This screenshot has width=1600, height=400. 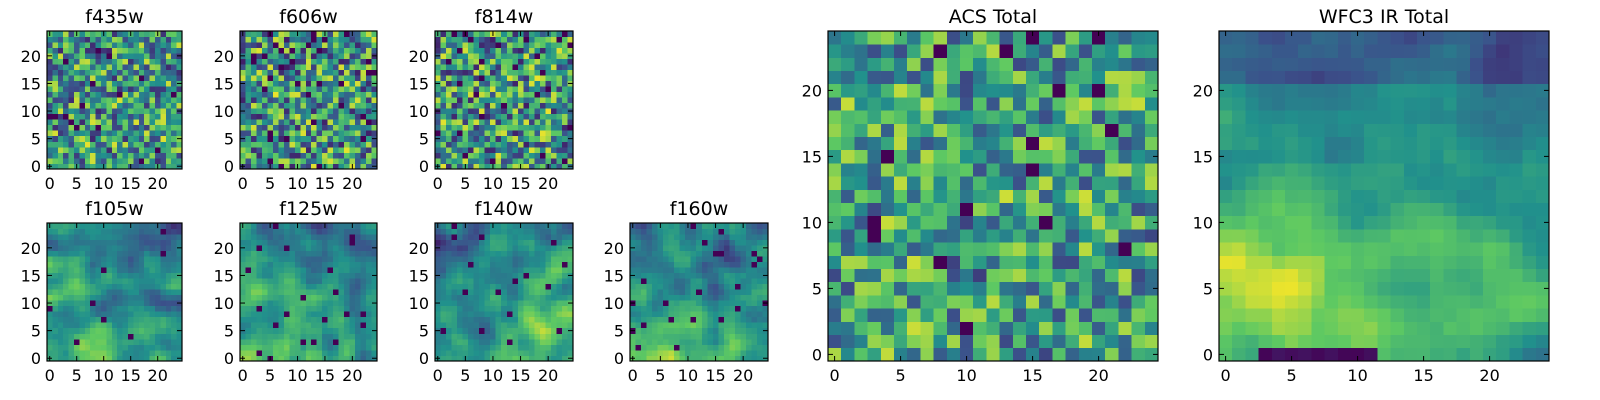 I want to click on y-tick-label: 10, so click(x=419, y=303).